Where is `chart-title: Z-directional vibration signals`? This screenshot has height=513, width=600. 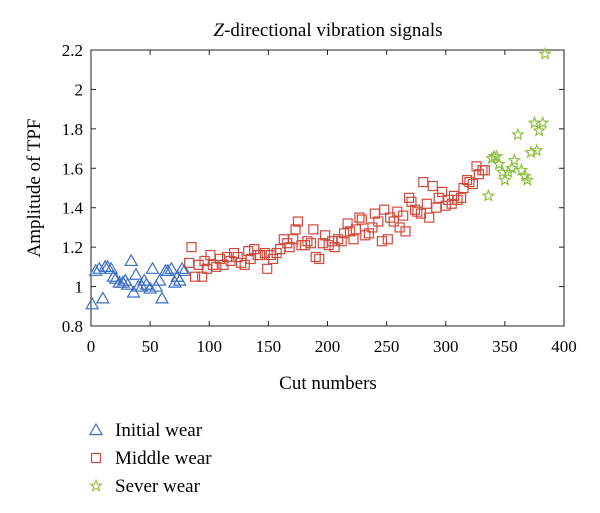
chart-title: Z-directional vibration signals is located at coordinates (327, 30).